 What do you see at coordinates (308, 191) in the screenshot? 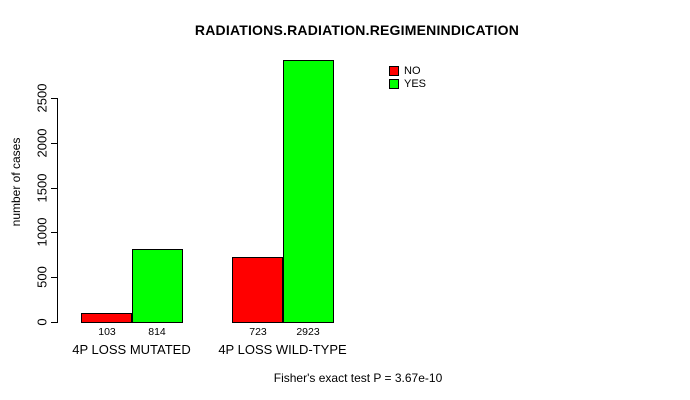
I see `bar-yes-4p-loss-wild-type` at bounding box center [308, 191].